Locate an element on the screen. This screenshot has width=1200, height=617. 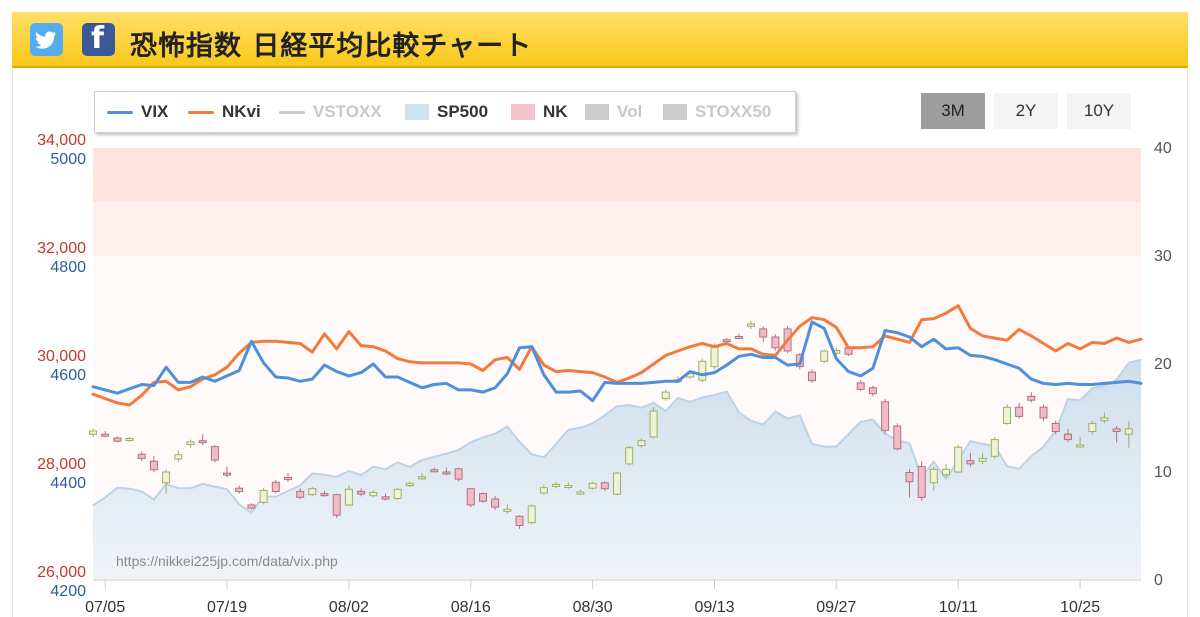
legend-swatch-vstoxx is located at coordinates (292, 112).